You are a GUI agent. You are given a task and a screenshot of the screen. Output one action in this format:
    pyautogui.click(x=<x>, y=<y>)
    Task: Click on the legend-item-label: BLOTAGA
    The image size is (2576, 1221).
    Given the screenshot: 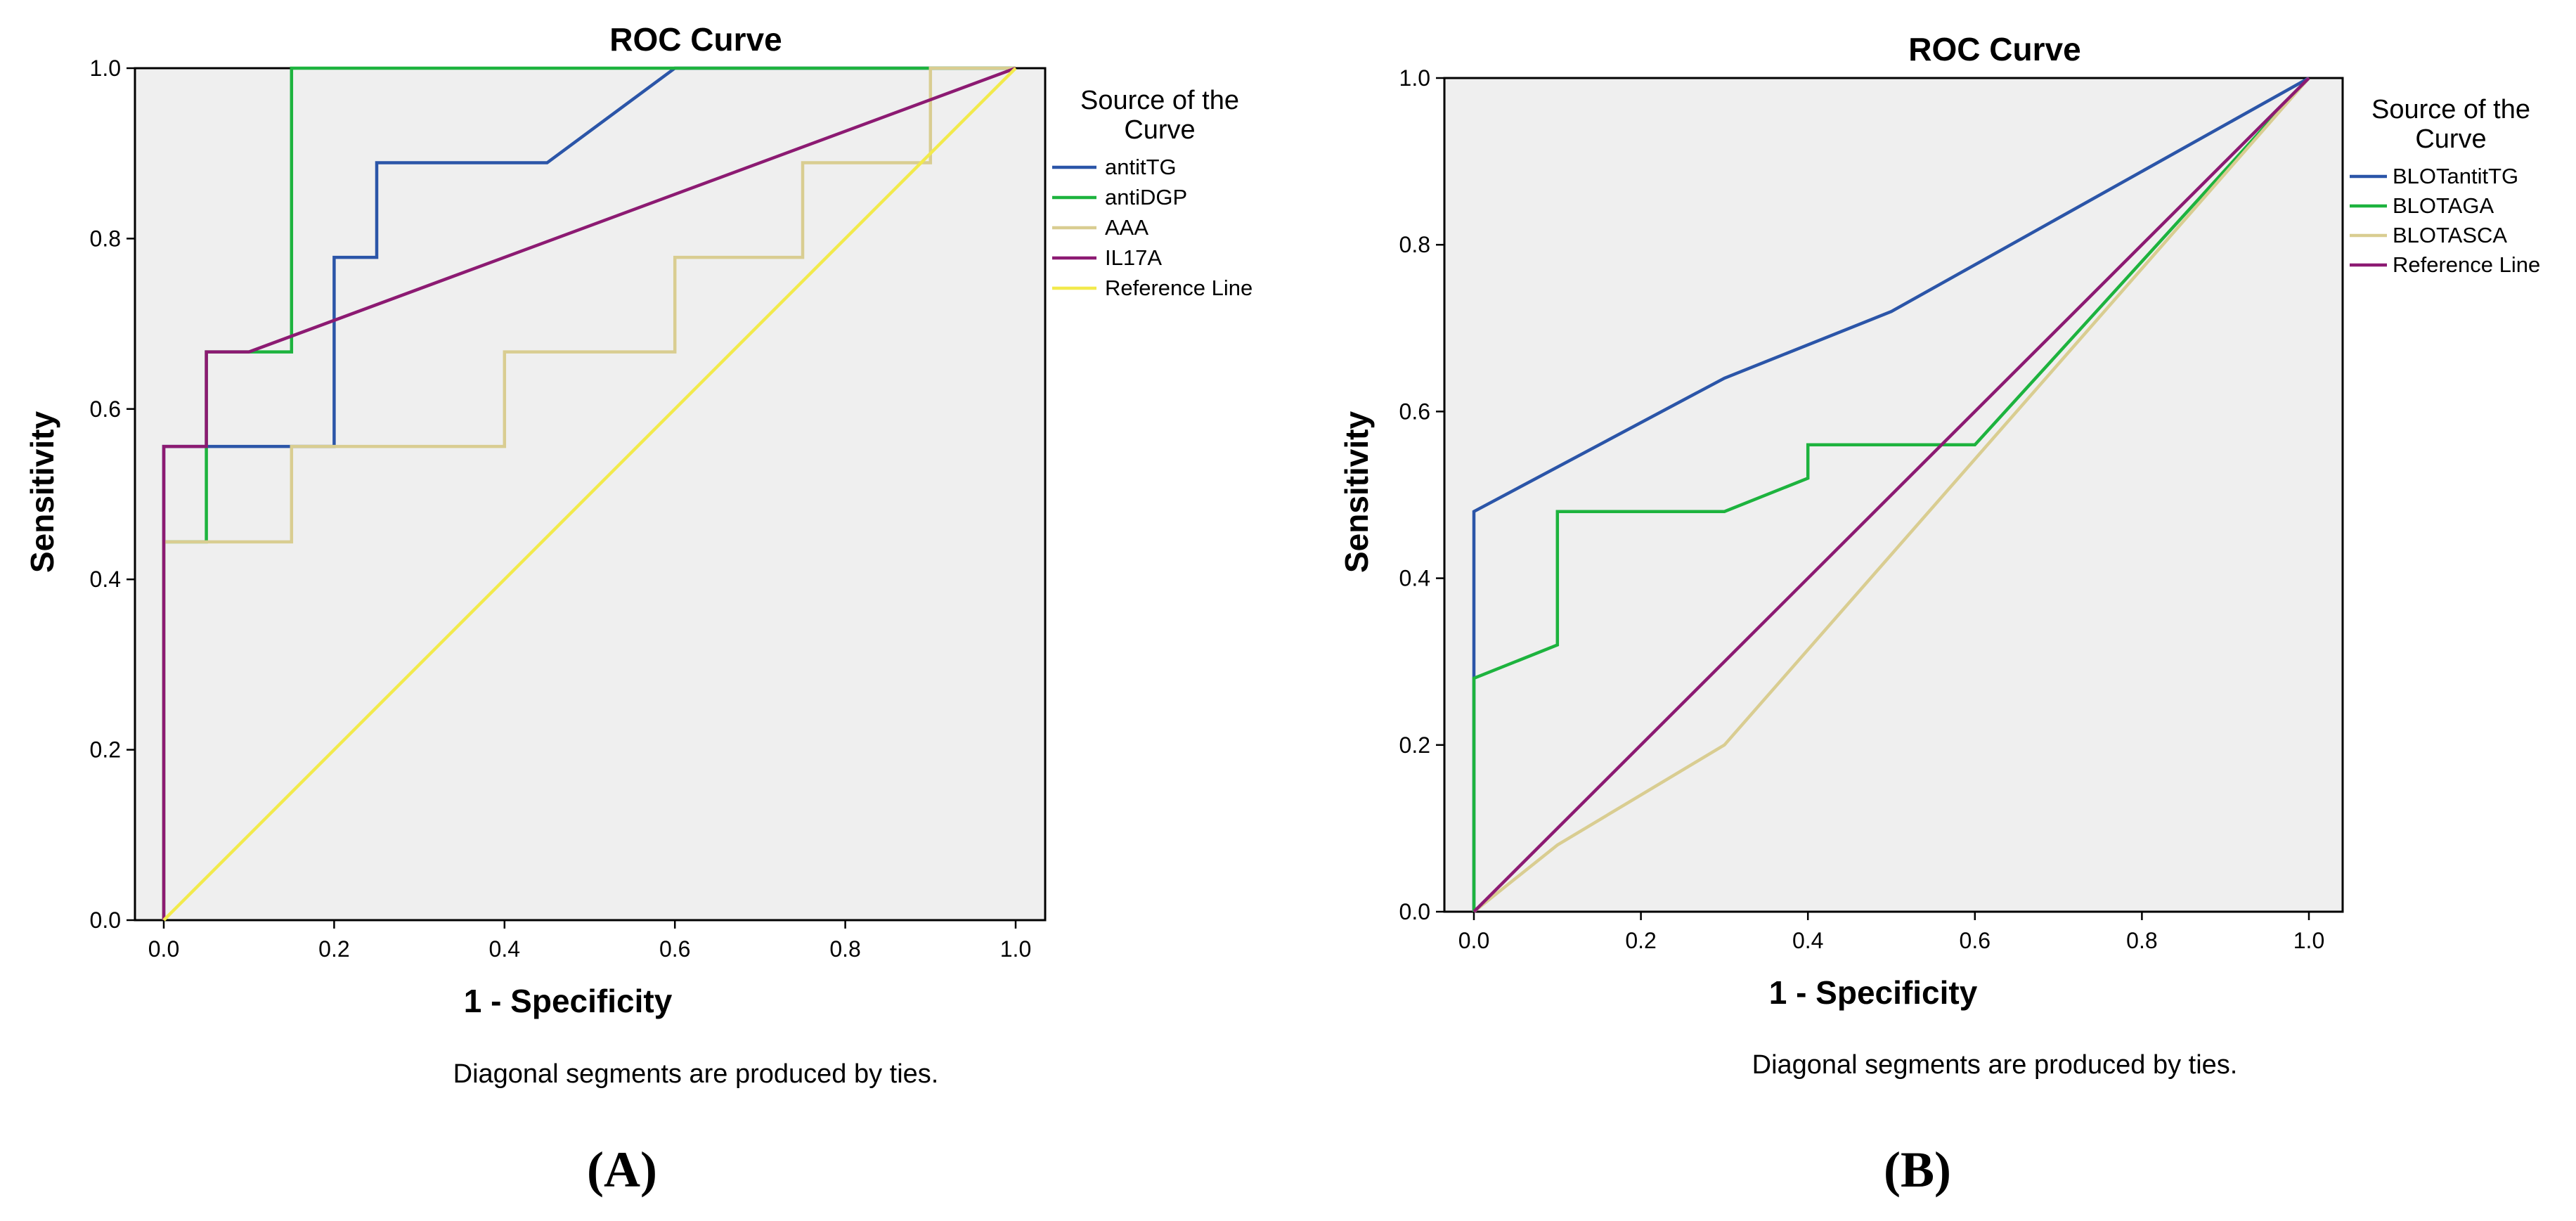 What is the action you would take?
    pyautogui.click(x=2443, y=205)
    